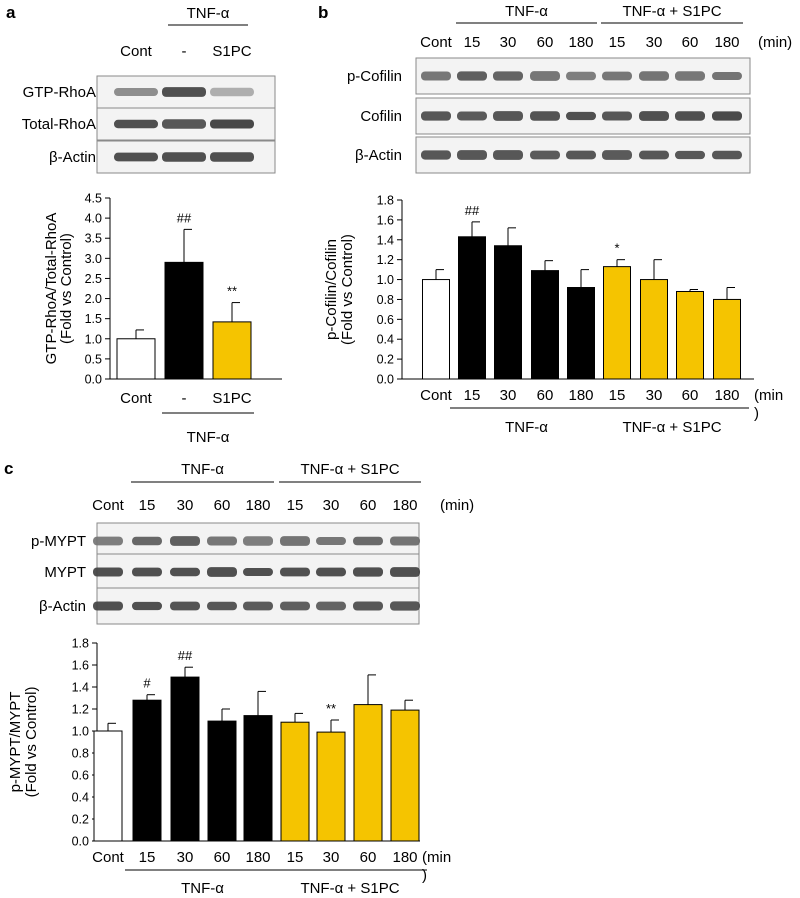 Image resolution: width=800 pixels, height=898 pixels. I want to click on blot-header-treatment: TNF-α + S1PC, so click(349, 469).